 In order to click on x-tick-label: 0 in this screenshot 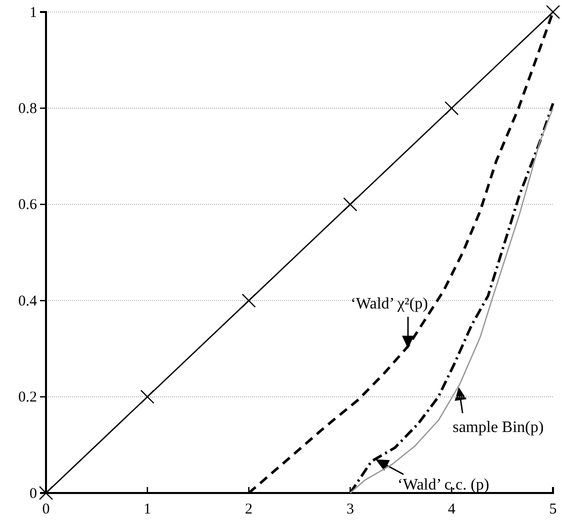, I will do `click(46, 510)`.